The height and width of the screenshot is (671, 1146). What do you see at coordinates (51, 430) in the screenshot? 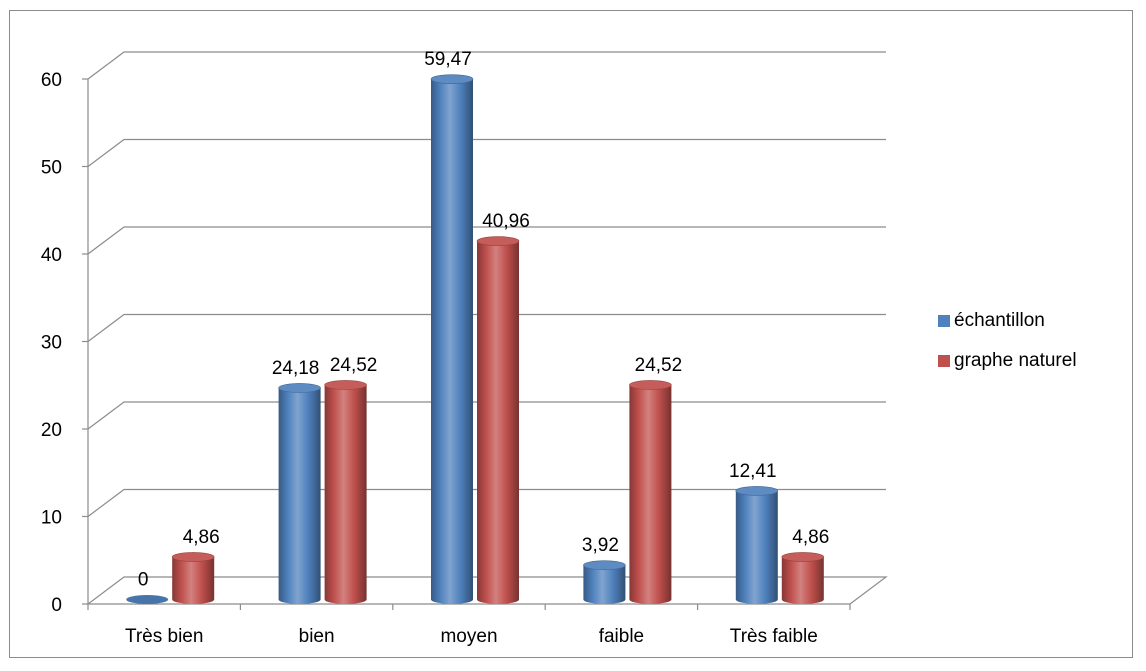
I see `y-tick-label: 20` at bounding box center [51, 430].